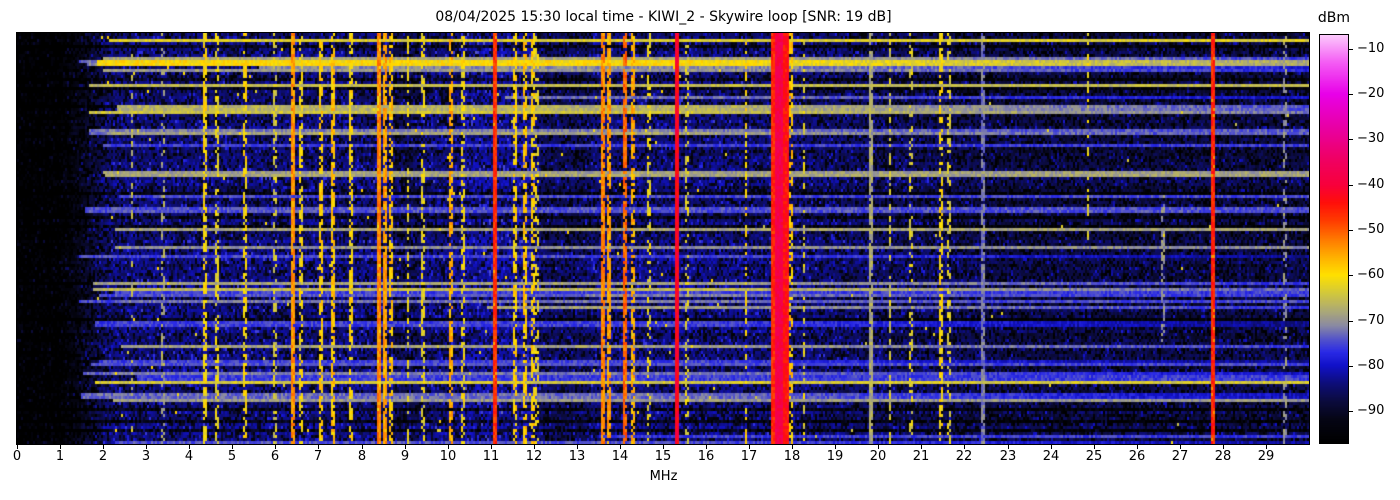 Image resolution: width=1400 pixels, height=500 pixels. Describe the element at coordinates (921, 456) in the screenshot. I see `x-tick-label: 21` at that location.